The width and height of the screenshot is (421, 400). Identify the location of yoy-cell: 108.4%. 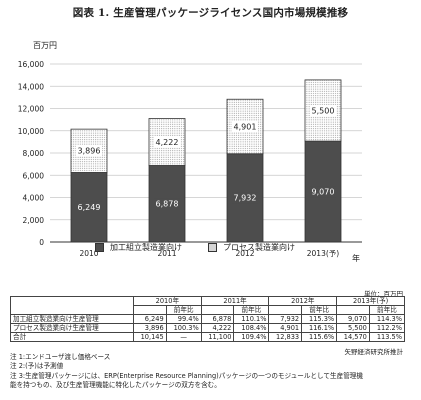
(251, 328).